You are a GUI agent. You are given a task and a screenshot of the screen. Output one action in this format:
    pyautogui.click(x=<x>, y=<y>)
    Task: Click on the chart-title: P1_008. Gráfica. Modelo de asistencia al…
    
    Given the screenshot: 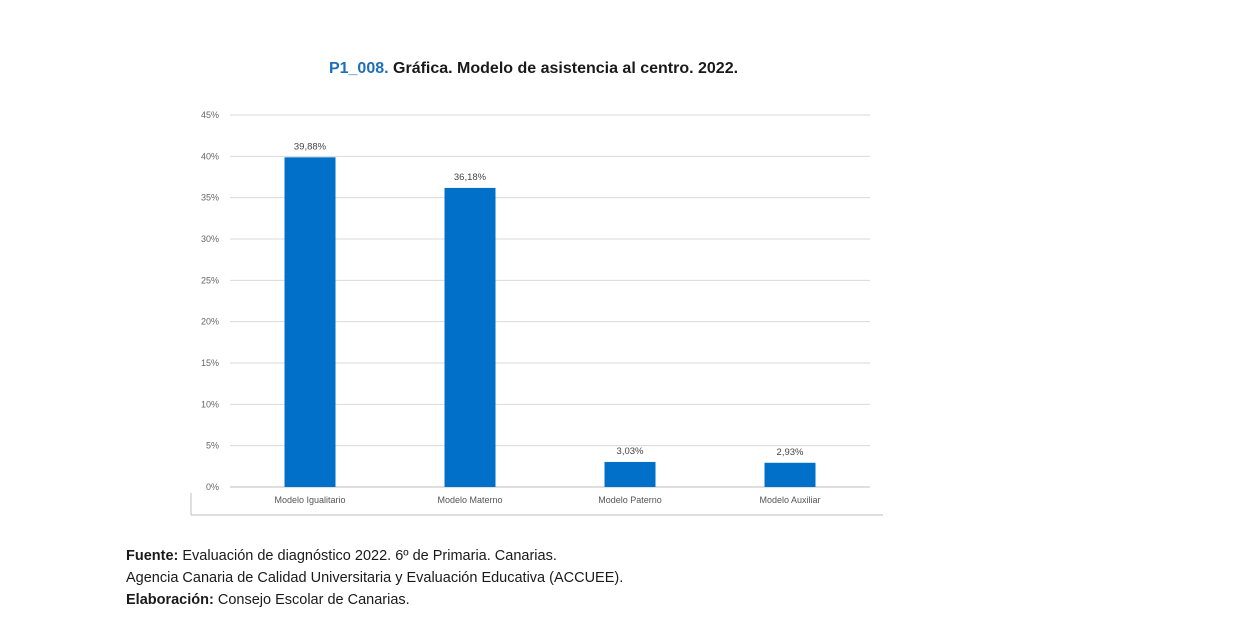 What is the action you would take?
    pyautogui.click(x=533, y=69)
    